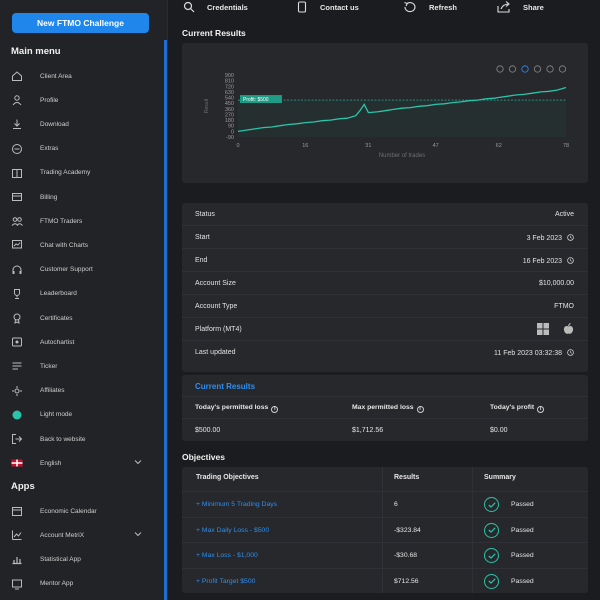 The width and height of the screenshot is (600, 600). I want to click on objective-name-link: + Max Loss - $1,000, so click(227, 555).